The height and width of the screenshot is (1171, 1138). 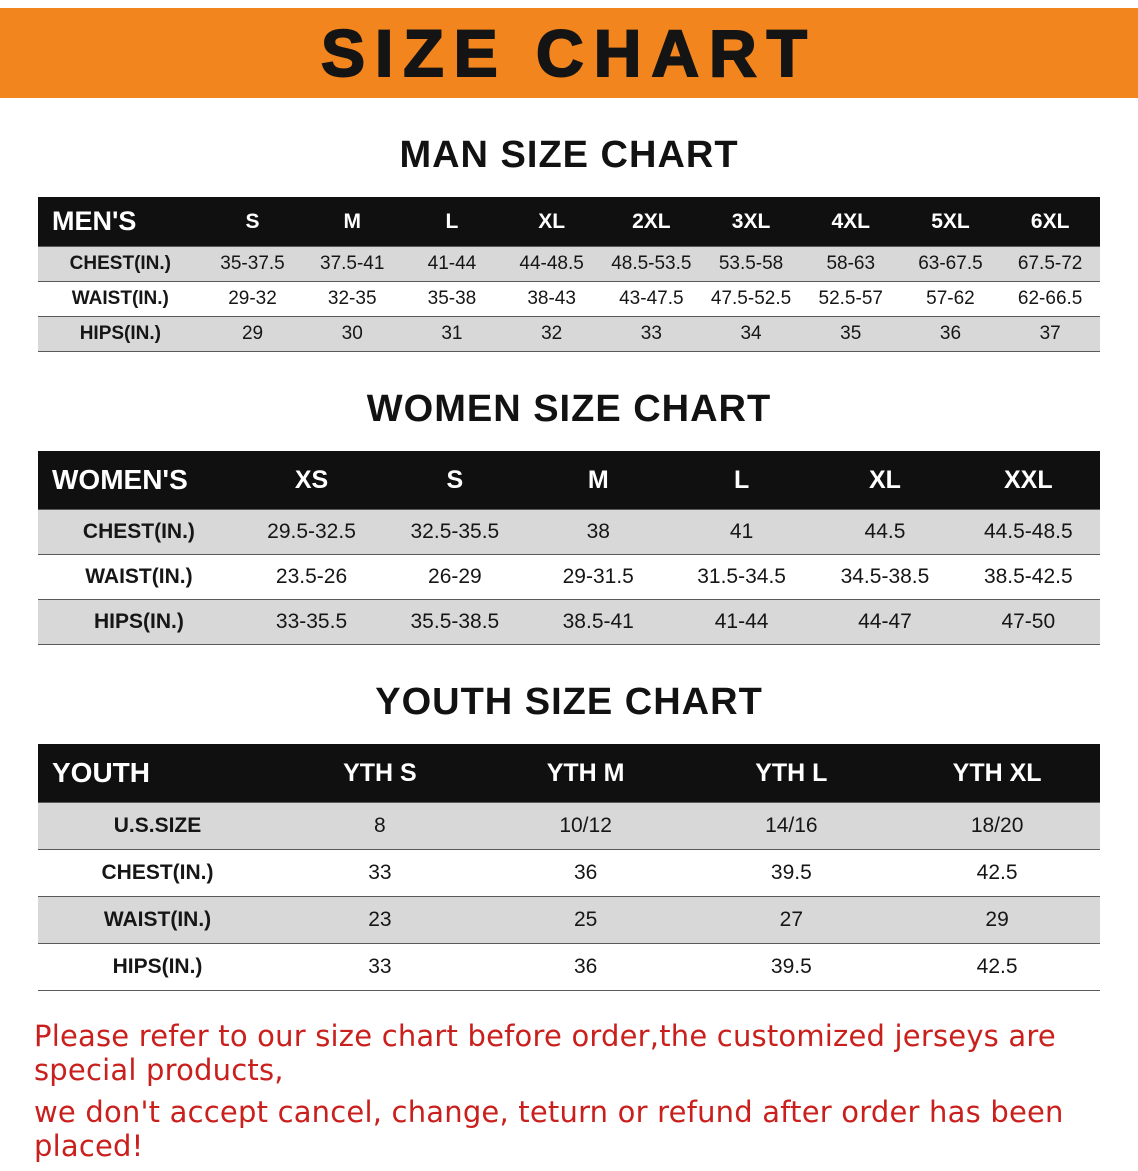 I want to click on value-cell: 38, so click(x=598, y=532).